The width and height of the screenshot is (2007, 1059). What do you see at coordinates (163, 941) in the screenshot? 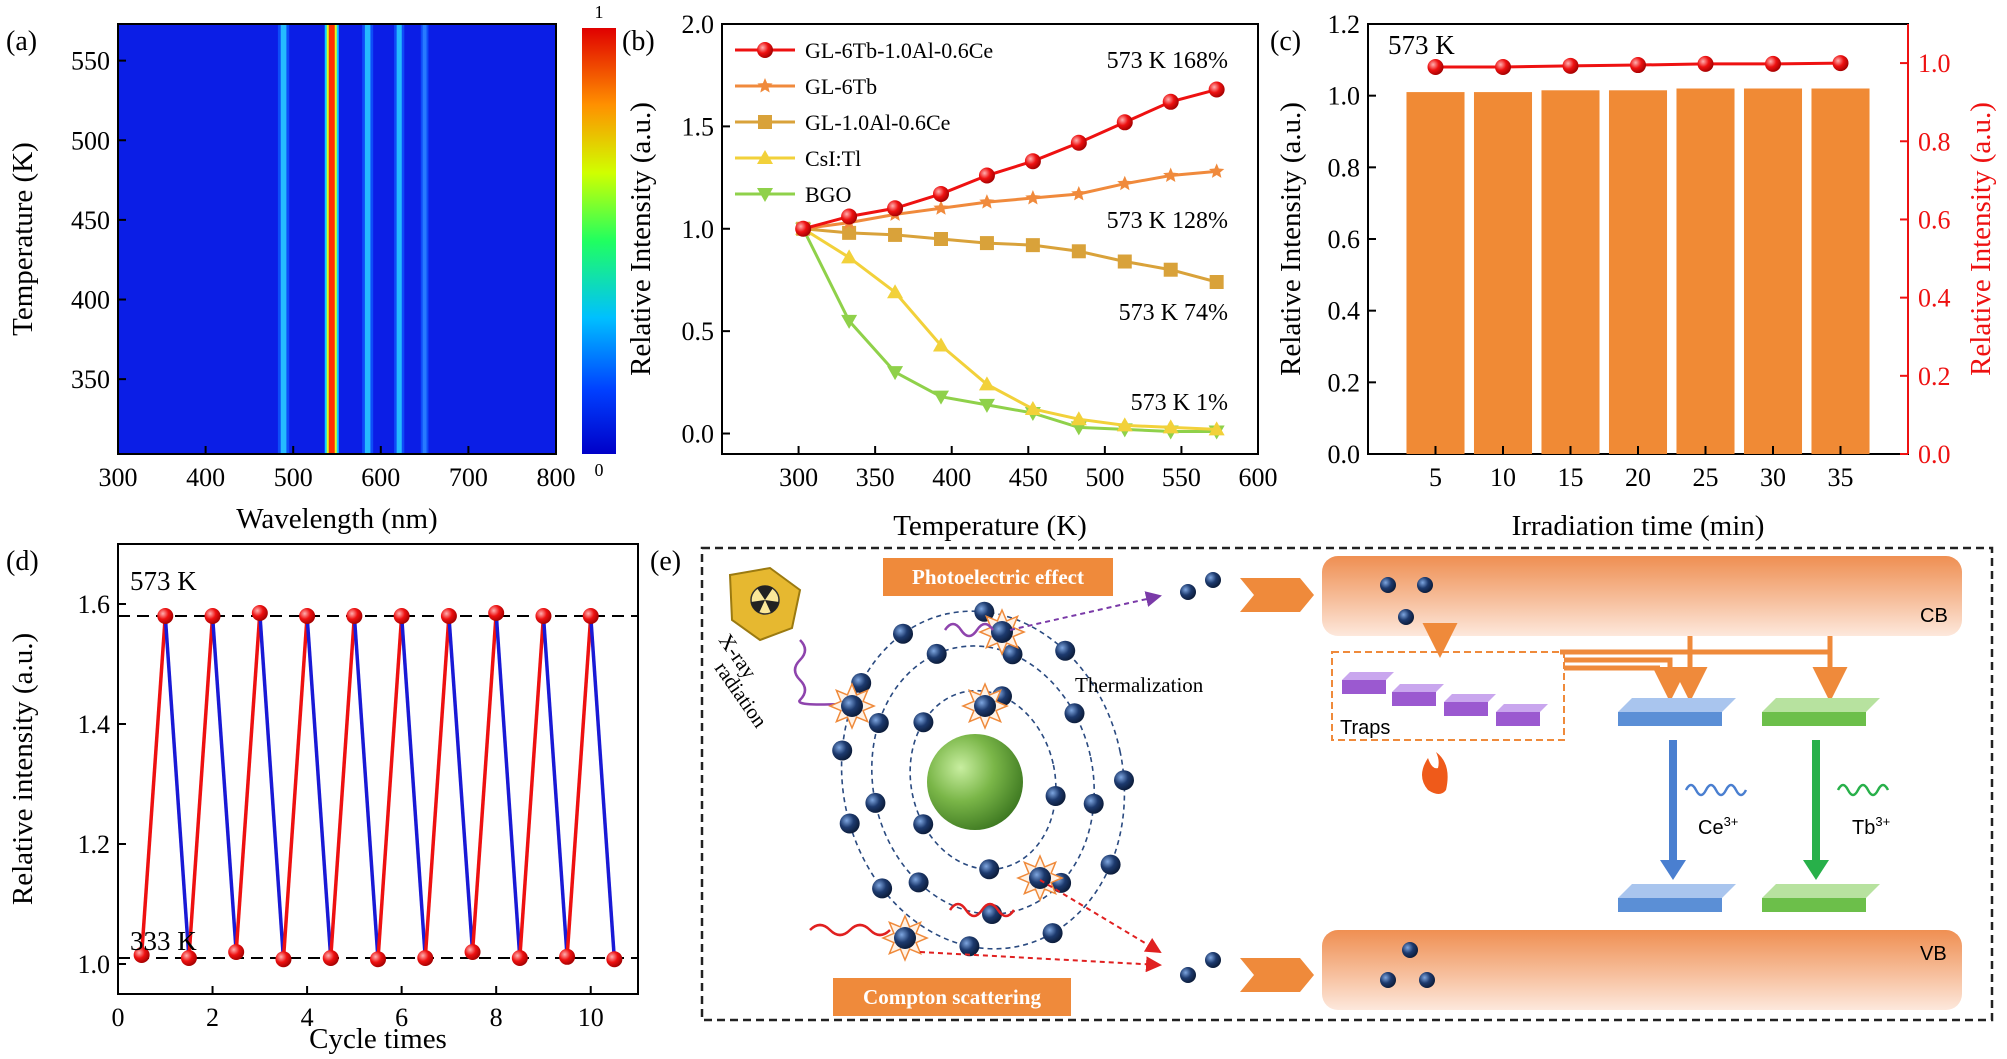
I see `label-333k: 333 K` at bounding box center [163, 941].